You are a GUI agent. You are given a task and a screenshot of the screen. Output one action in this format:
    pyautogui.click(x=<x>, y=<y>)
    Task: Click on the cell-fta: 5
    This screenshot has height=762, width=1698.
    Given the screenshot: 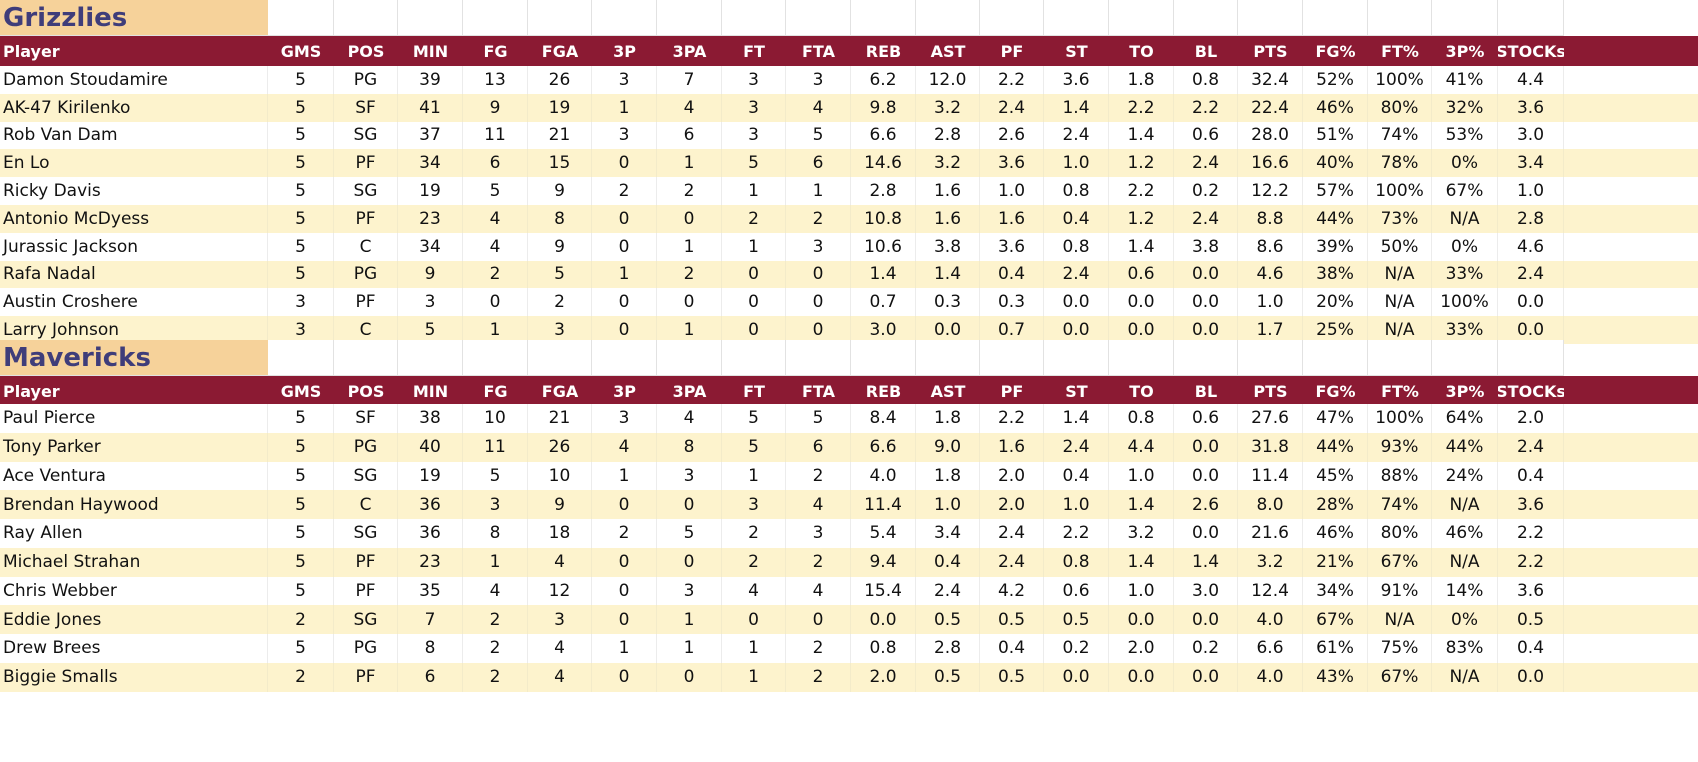 What is the action you would take?
    pyautogui.click(x=818, y=418)
    